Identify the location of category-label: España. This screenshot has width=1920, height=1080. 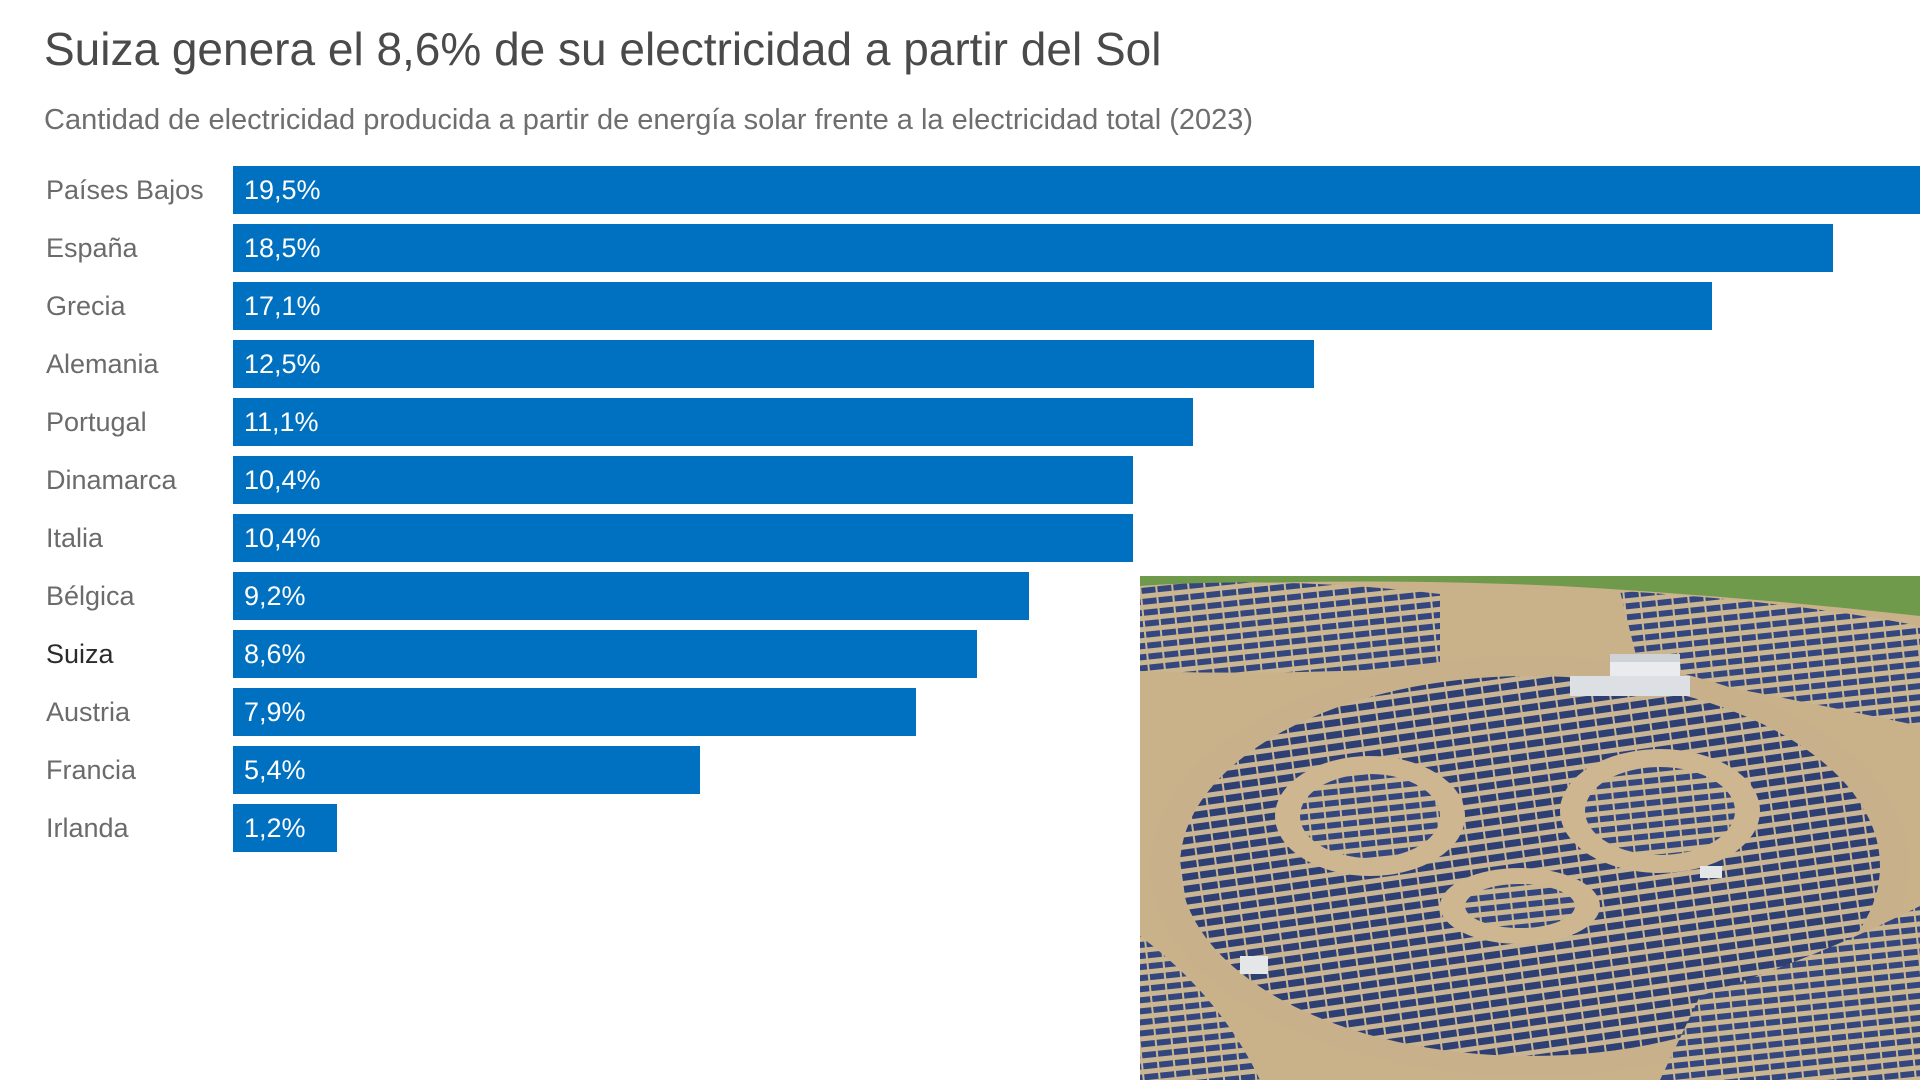
(92, 248).